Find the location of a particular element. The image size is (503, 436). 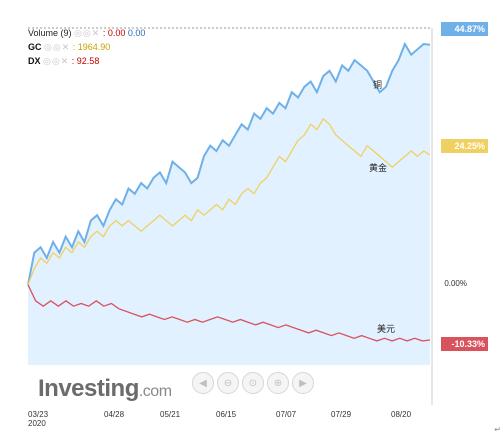

chart-nav-controls: ◀ ⊖ ⊙ ⊕ ▶ is located at coordinates (253, 383).